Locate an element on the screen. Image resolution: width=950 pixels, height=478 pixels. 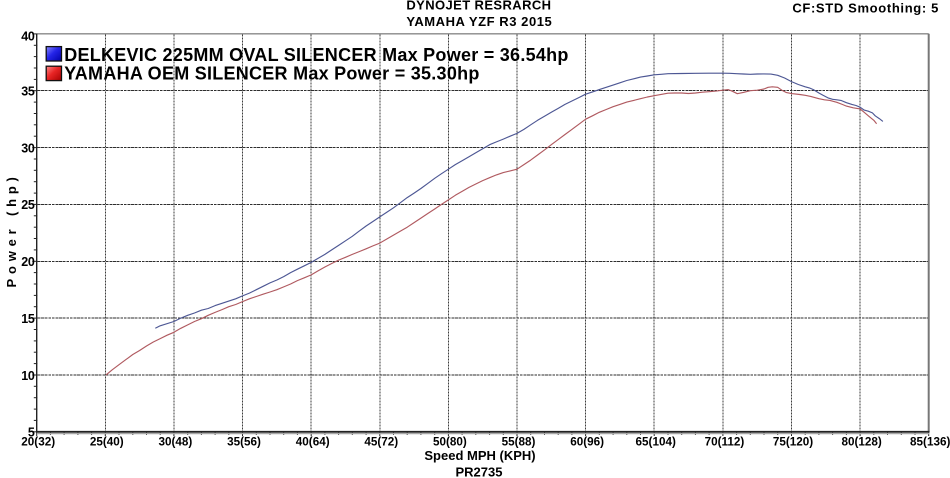
svg-text: 20 is located at coordinates (28, 262).